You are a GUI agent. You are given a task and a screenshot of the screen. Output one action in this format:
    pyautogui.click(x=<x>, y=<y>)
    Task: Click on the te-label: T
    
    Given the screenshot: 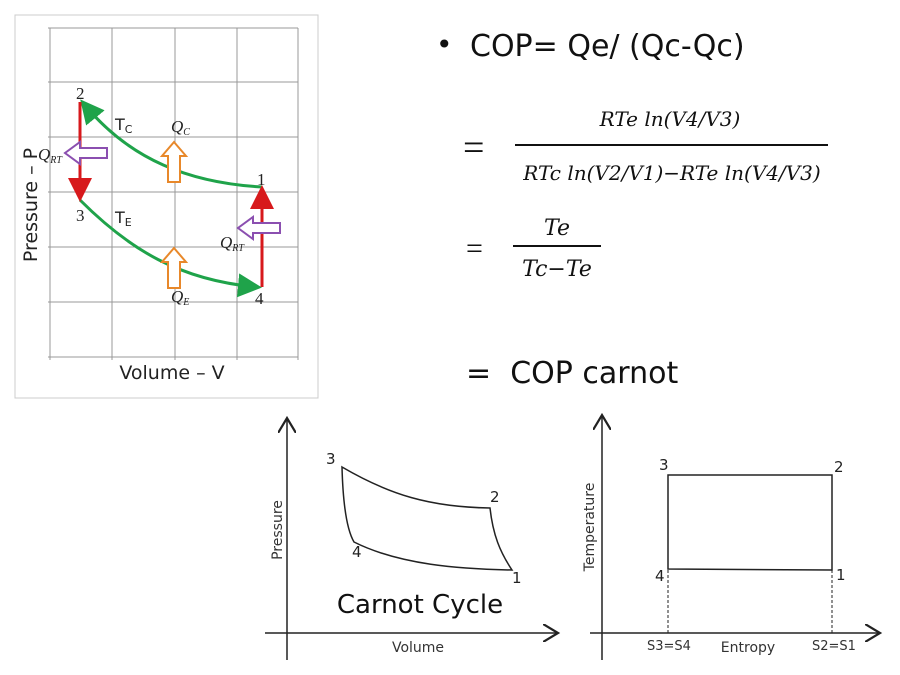 What is the action you would take?
    pyautogui.click(x=119, y=217)
    